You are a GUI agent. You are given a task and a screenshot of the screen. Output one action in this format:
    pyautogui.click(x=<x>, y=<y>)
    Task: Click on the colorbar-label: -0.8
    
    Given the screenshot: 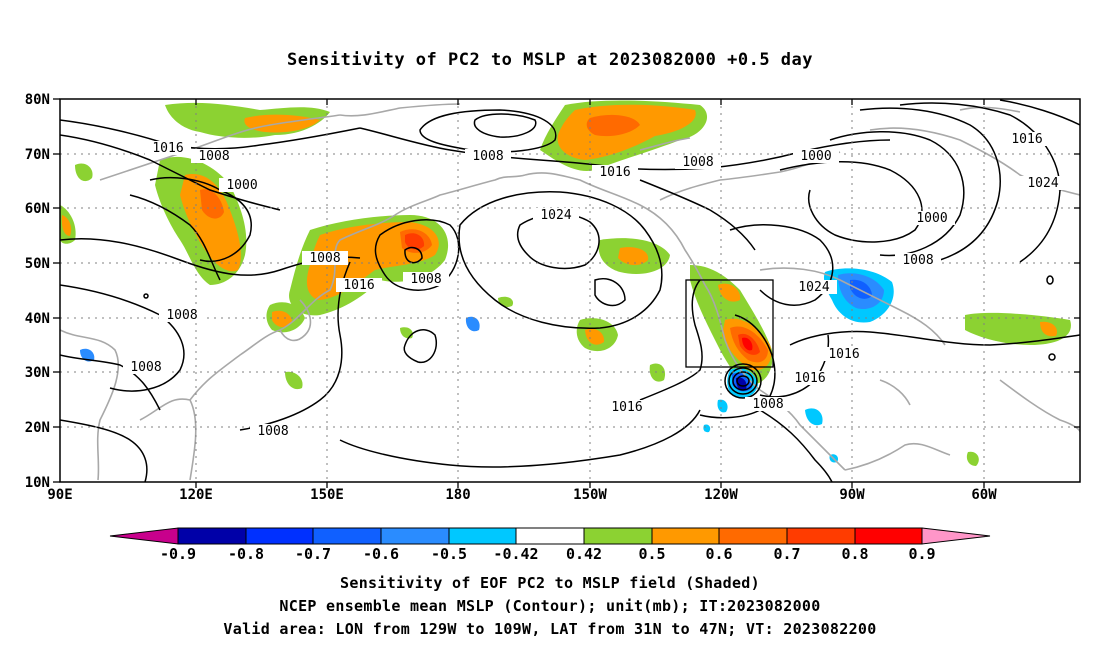 What is the action you would take?
    pyautogui.click(x=246, y=554)
    